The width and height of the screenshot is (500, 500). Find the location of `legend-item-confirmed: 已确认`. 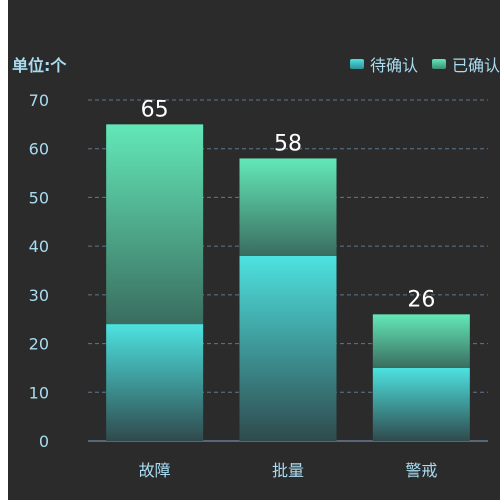

legend-item-confirmed: 已确认 is located at coordinates (465, 64).